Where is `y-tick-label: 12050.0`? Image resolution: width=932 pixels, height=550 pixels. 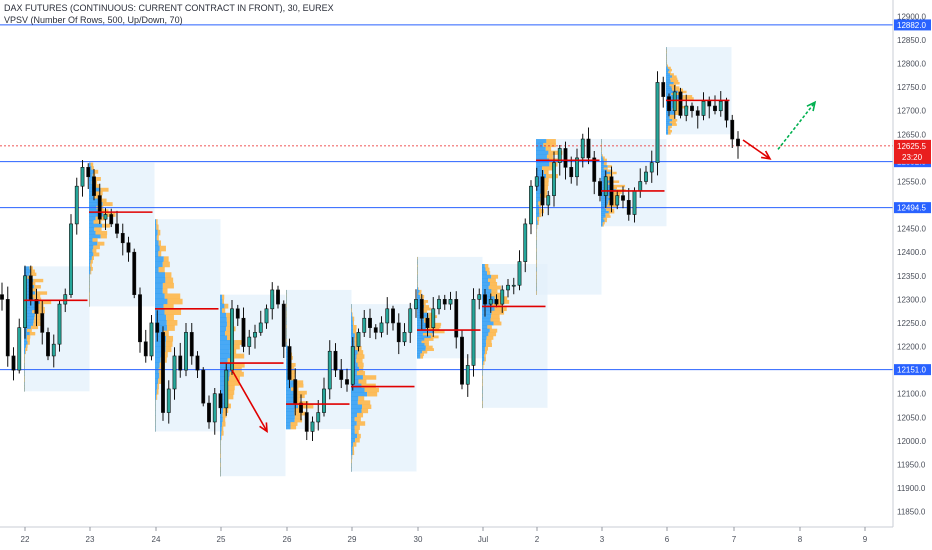 y-tick-label: 12050.0 is located at coordinates (911, 417).